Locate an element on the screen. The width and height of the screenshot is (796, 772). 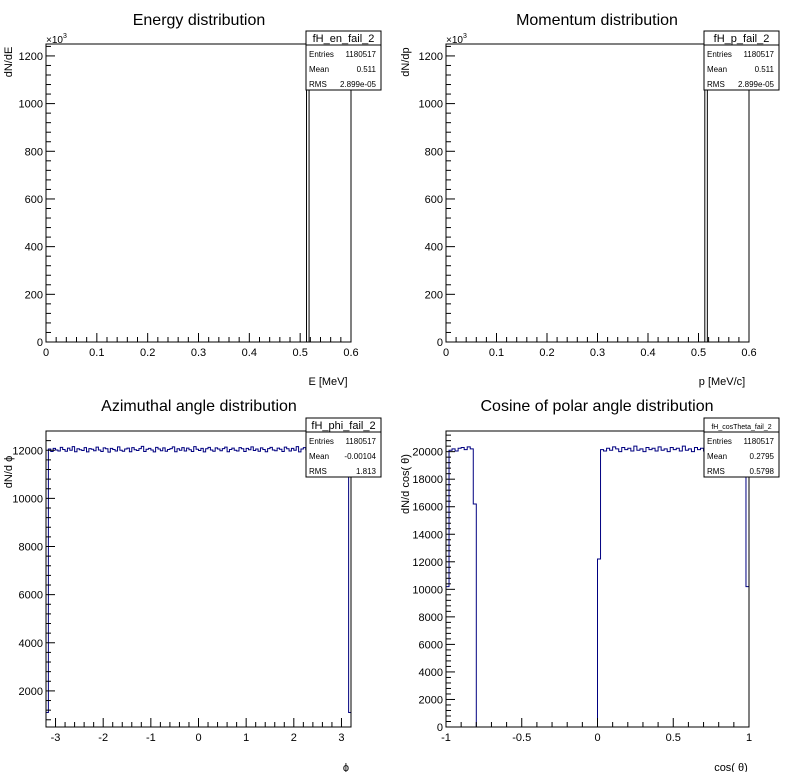
stats-name: fH_phi_fail_2 is located at coordinates (343, 426).